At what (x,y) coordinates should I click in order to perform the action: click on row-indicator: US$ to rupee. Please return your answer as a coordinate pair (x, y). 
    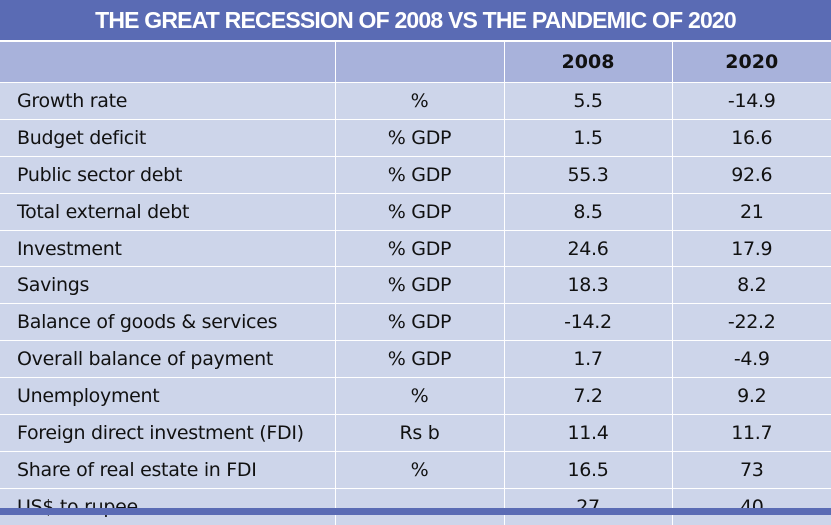
    Looking at the image, I should click on (77, 506).